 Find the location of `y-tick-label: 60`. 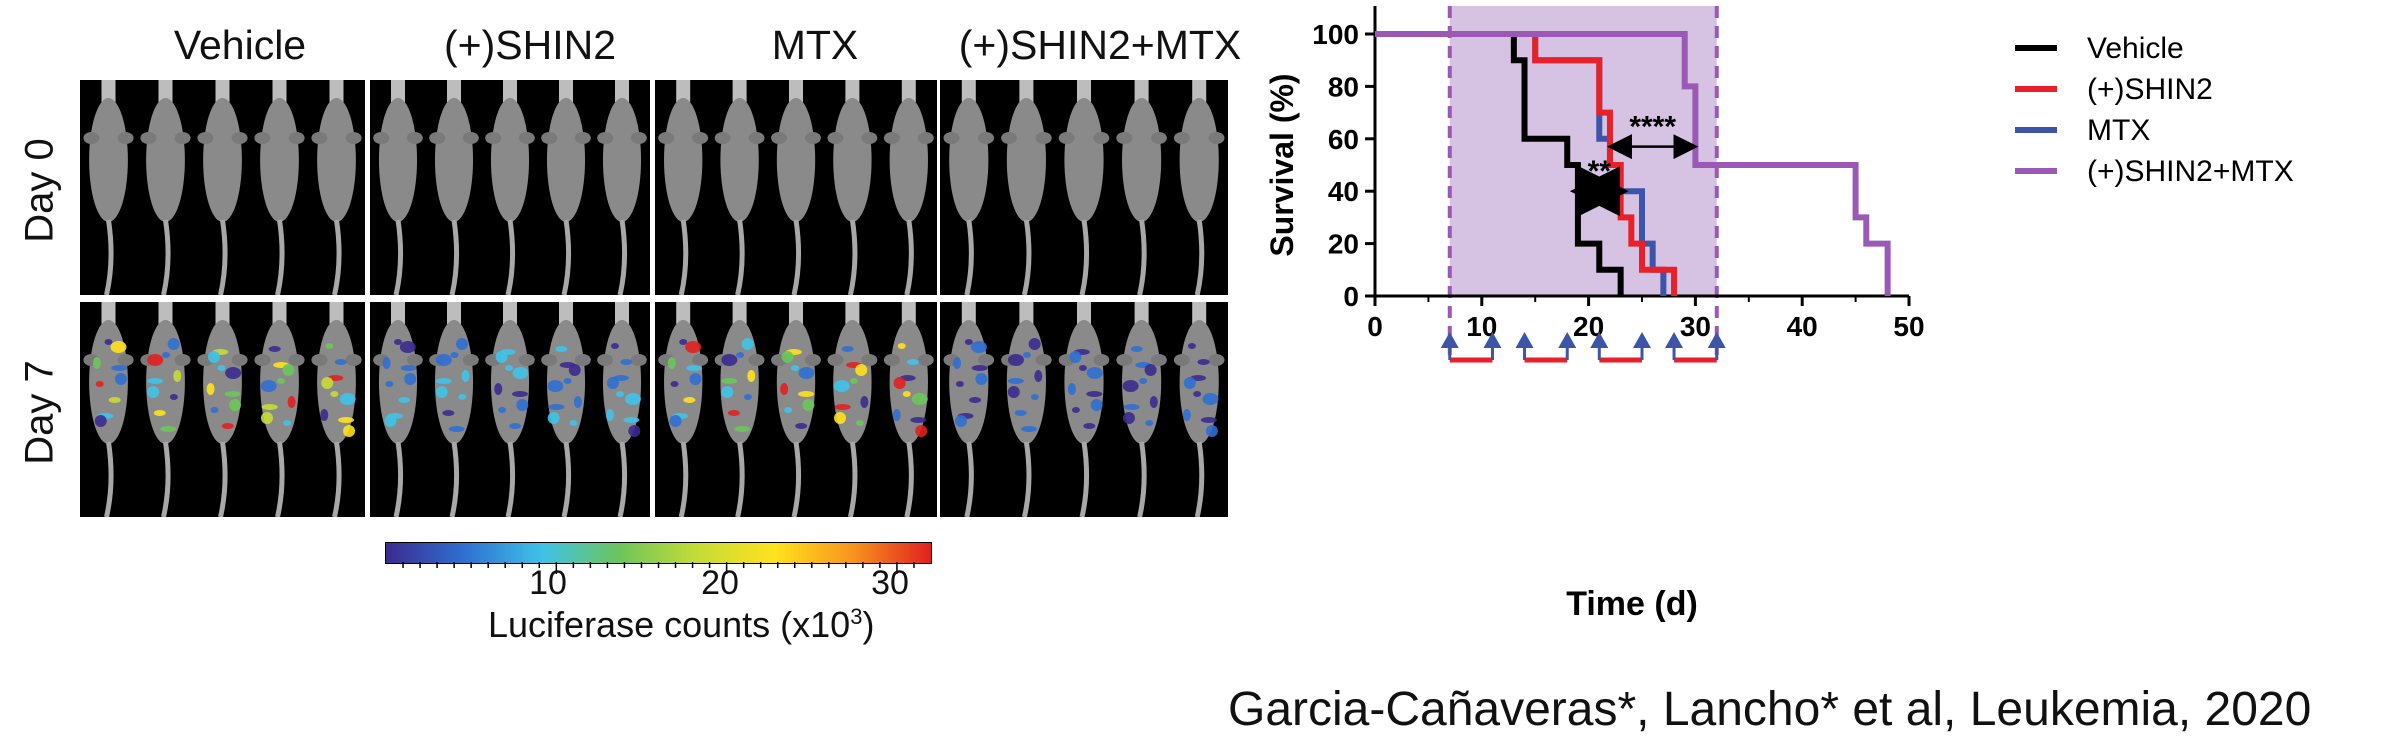

y-tick-label: 60 is located at coordinates (1343, 139).